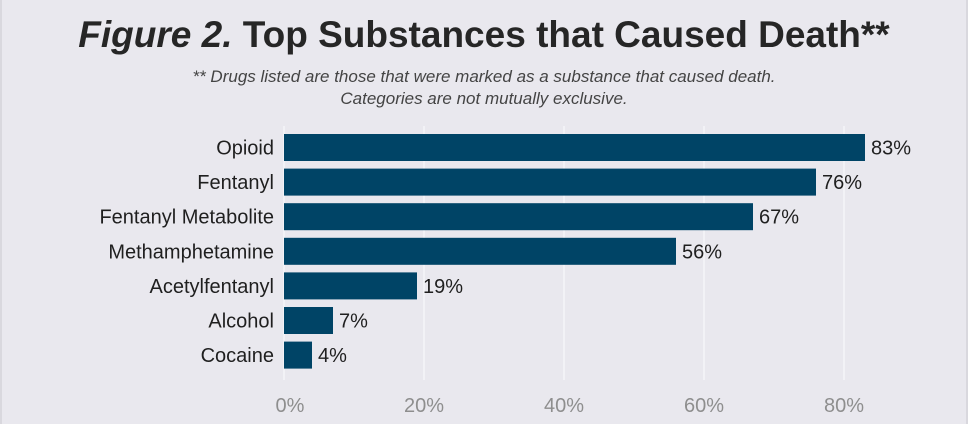 Image resolution: width=968 pixels, height=424 pixels. What do you see at coordinates (704, 406) in the screenshot?
I see `x-tick-label: 60%` at bounding box center [704, 406].